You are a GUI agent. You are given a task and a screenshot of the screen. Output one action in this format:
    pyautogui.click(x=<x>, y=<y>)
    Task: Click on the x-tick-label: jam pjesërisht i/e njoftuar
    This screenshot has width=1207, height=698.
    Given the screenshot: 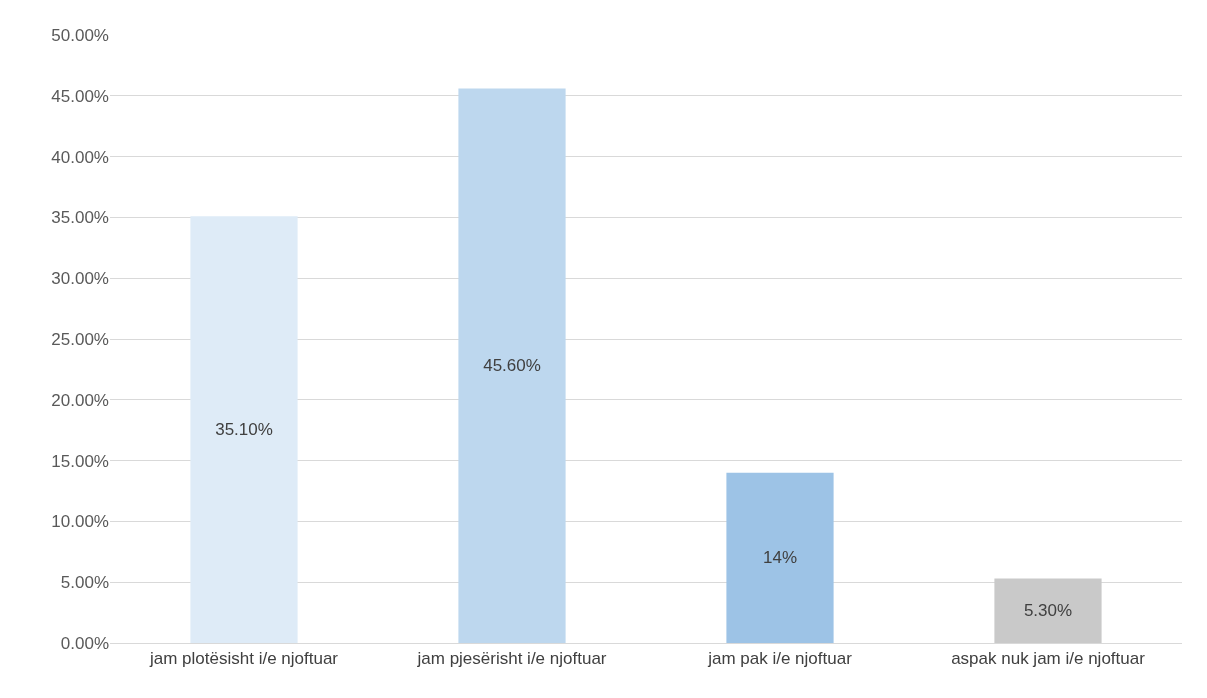 What is the action you would take?
    pyautogui.click(x=511, y=659)
    